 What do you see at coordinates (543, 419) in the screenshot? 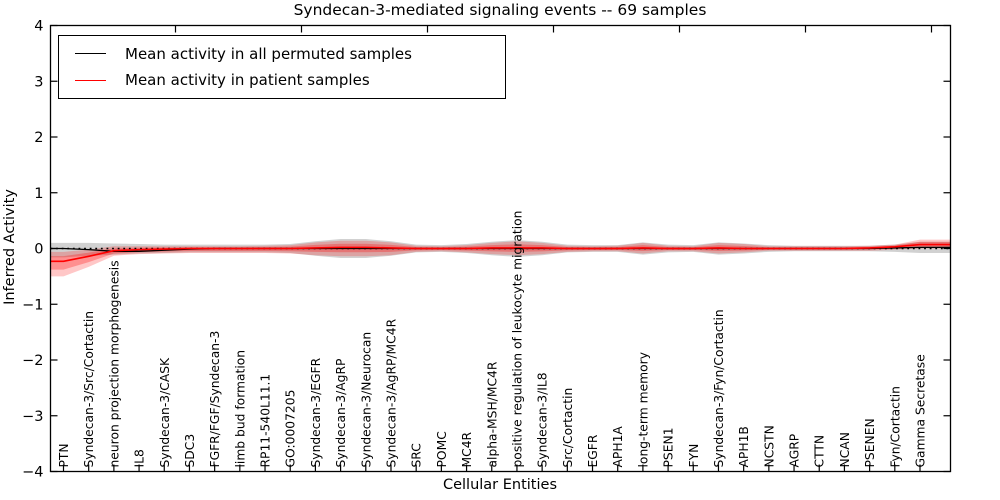
I see `x-category-label: Syndecan-3/IL8` at bounding box center [543, 419].